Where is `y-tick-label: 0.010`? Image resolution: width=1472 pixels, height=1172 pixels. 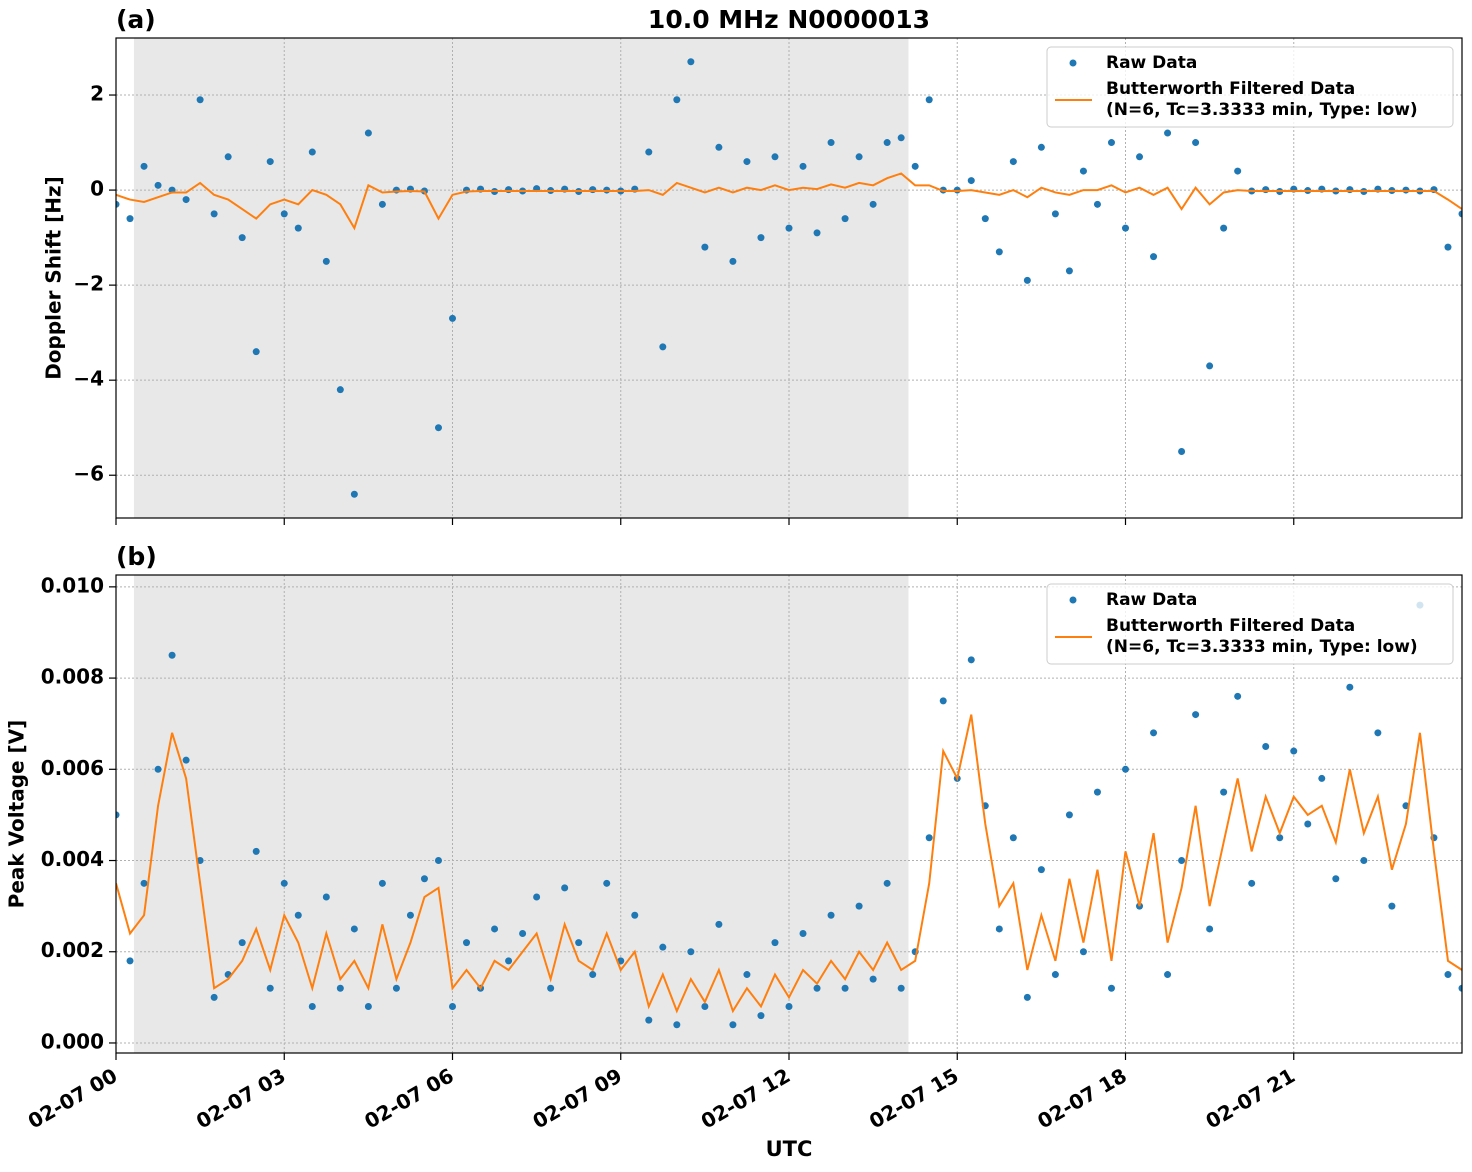
y-tick-label: 0.010 is located at coordinates (72, 585).